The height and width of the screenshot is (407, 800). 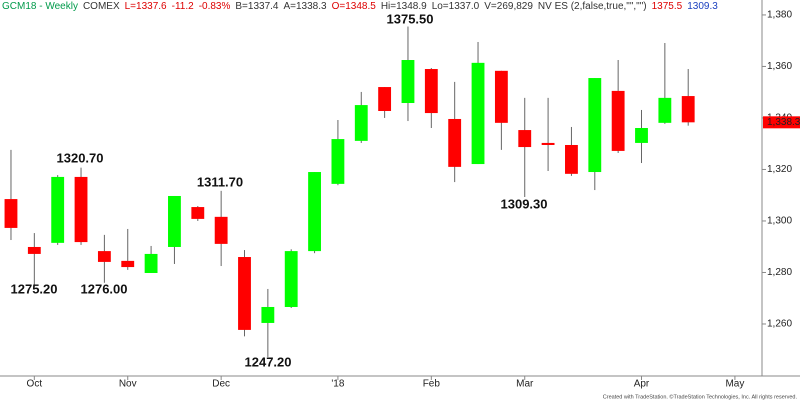 I want to click on y-tick-label: 1,320, so click(x=779, y=169).